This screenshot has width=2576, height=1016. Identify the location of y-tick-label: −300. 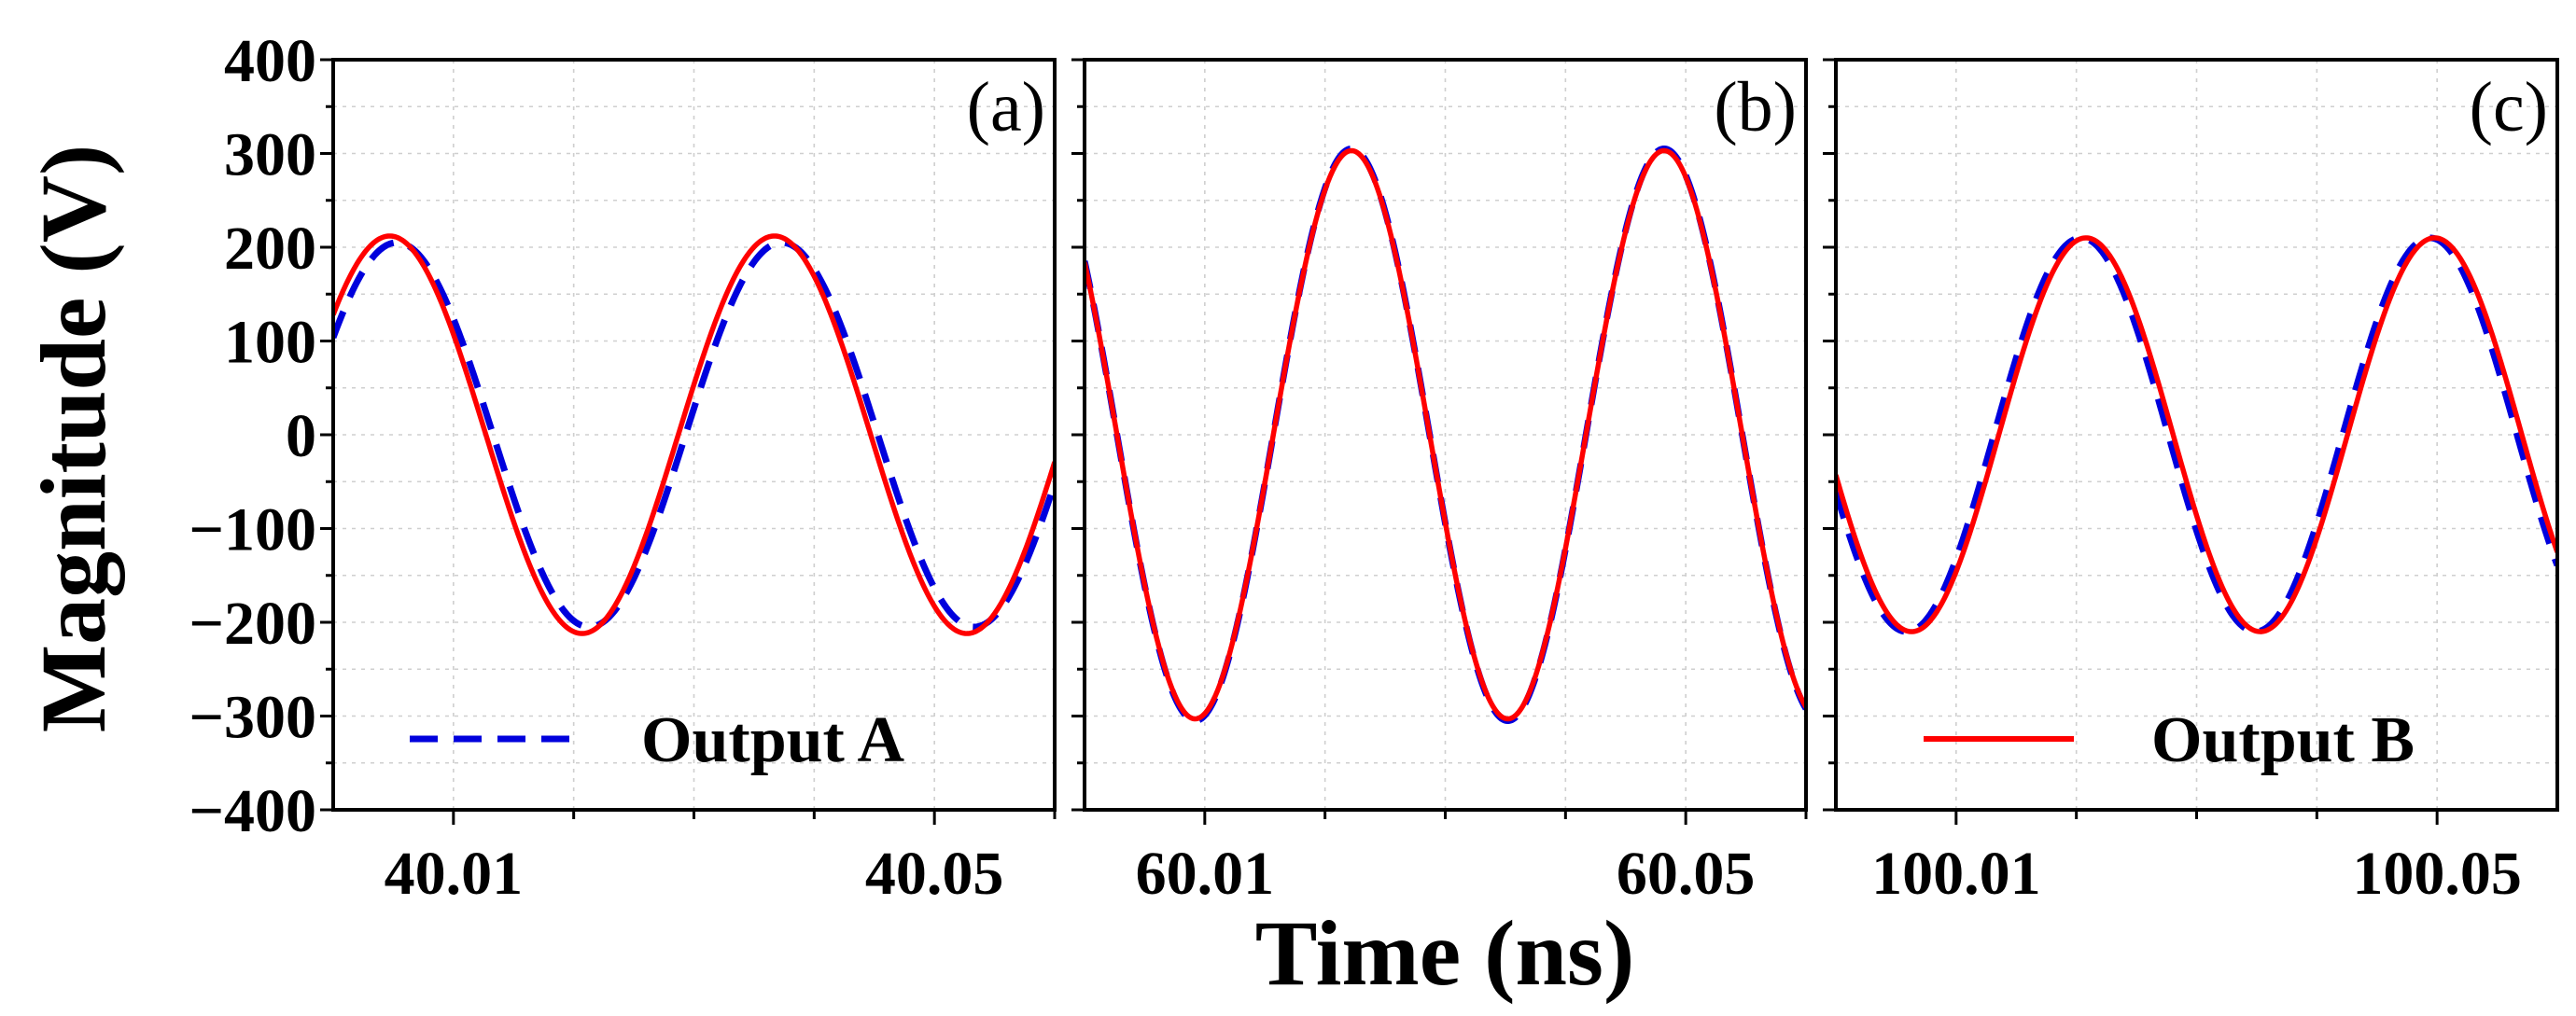
(252, 718).